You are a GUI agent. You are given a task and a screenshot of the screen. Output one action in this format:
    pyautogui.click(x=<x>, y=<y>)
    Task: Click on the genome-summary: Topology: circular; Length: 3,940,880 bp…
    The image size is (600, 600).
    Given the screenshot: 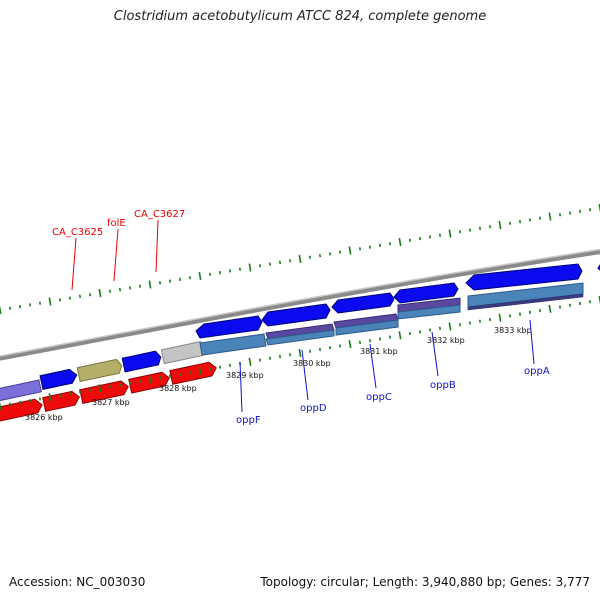 What is the action you would take?
    pyautogui.click(x=425, y=582)
    